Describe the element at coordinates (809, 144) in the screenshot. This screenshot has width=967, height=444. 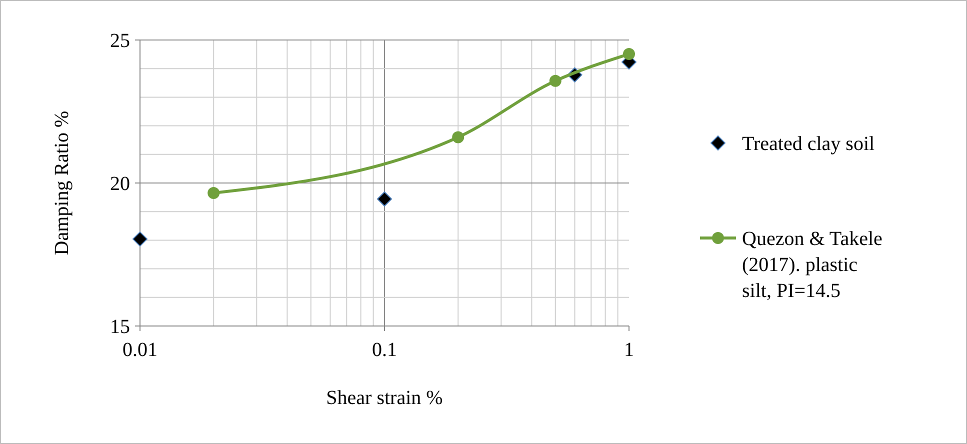
I see `legend-label: Treated clay soil` at that location.